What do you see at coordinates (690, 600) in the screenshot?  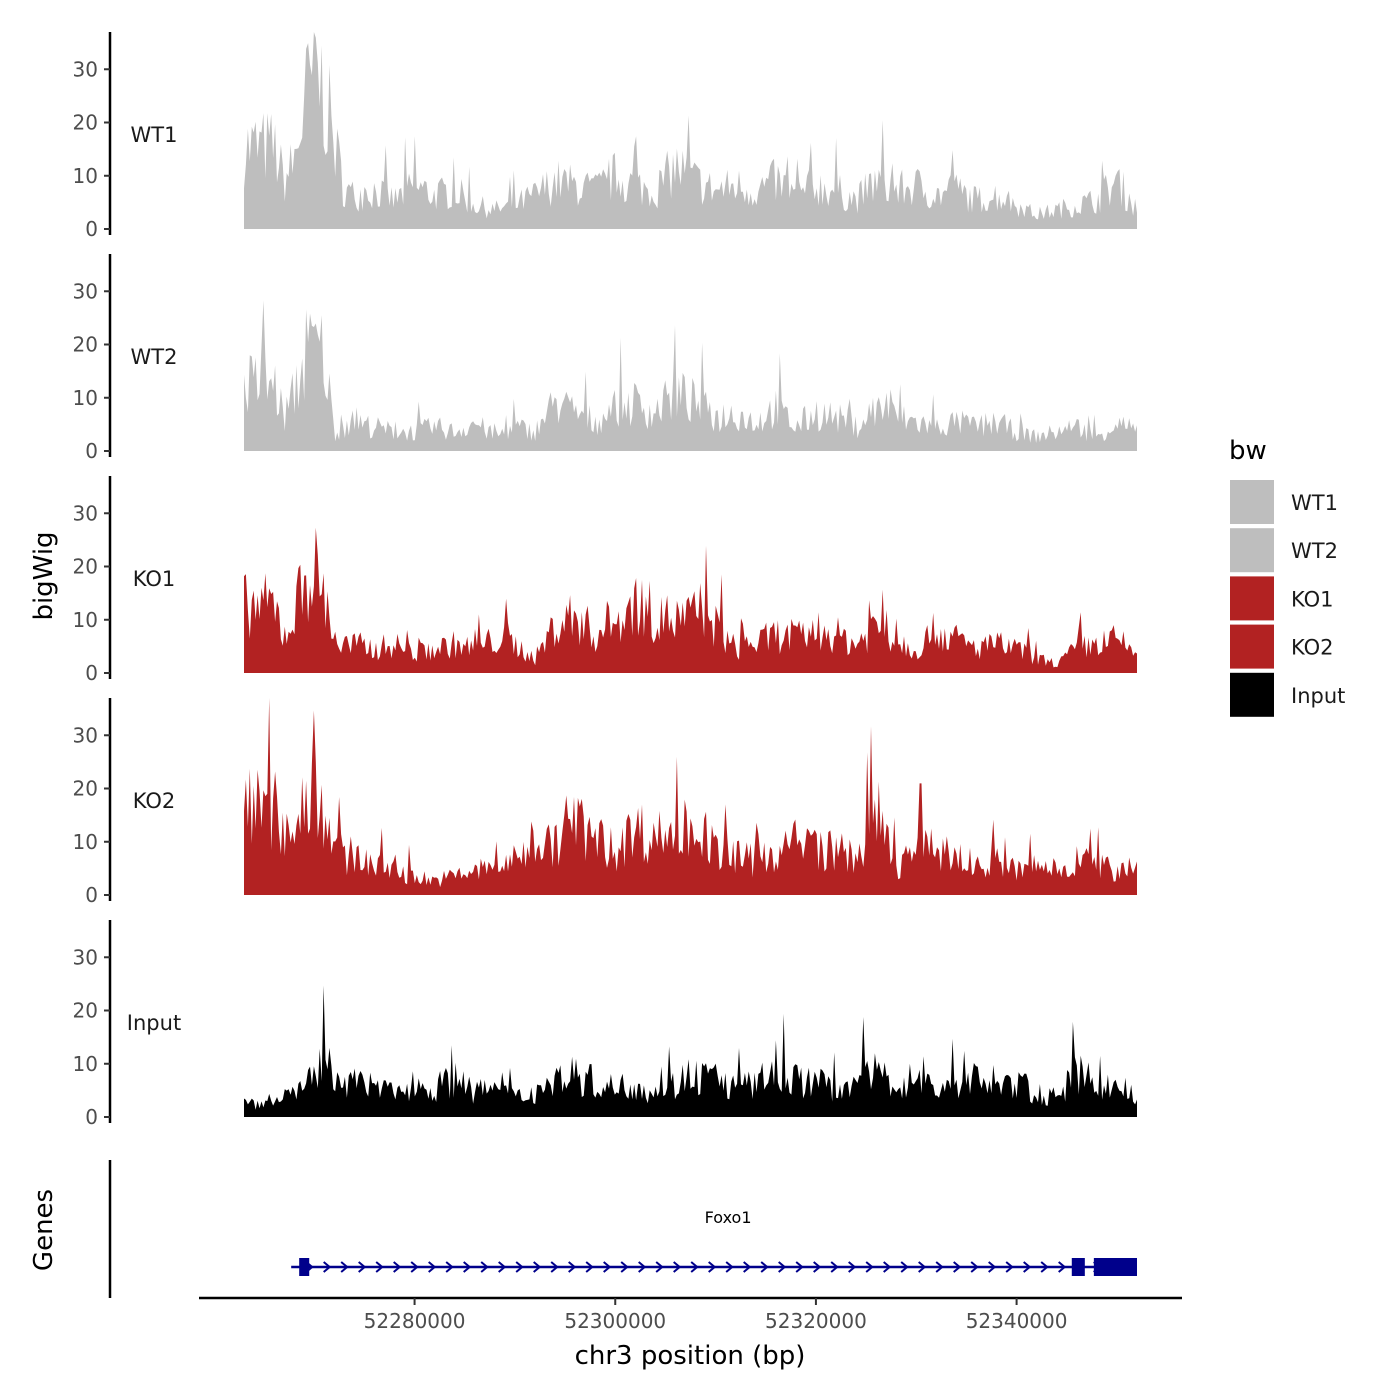 I see `area-ko1` at bounding box center [690, 600].